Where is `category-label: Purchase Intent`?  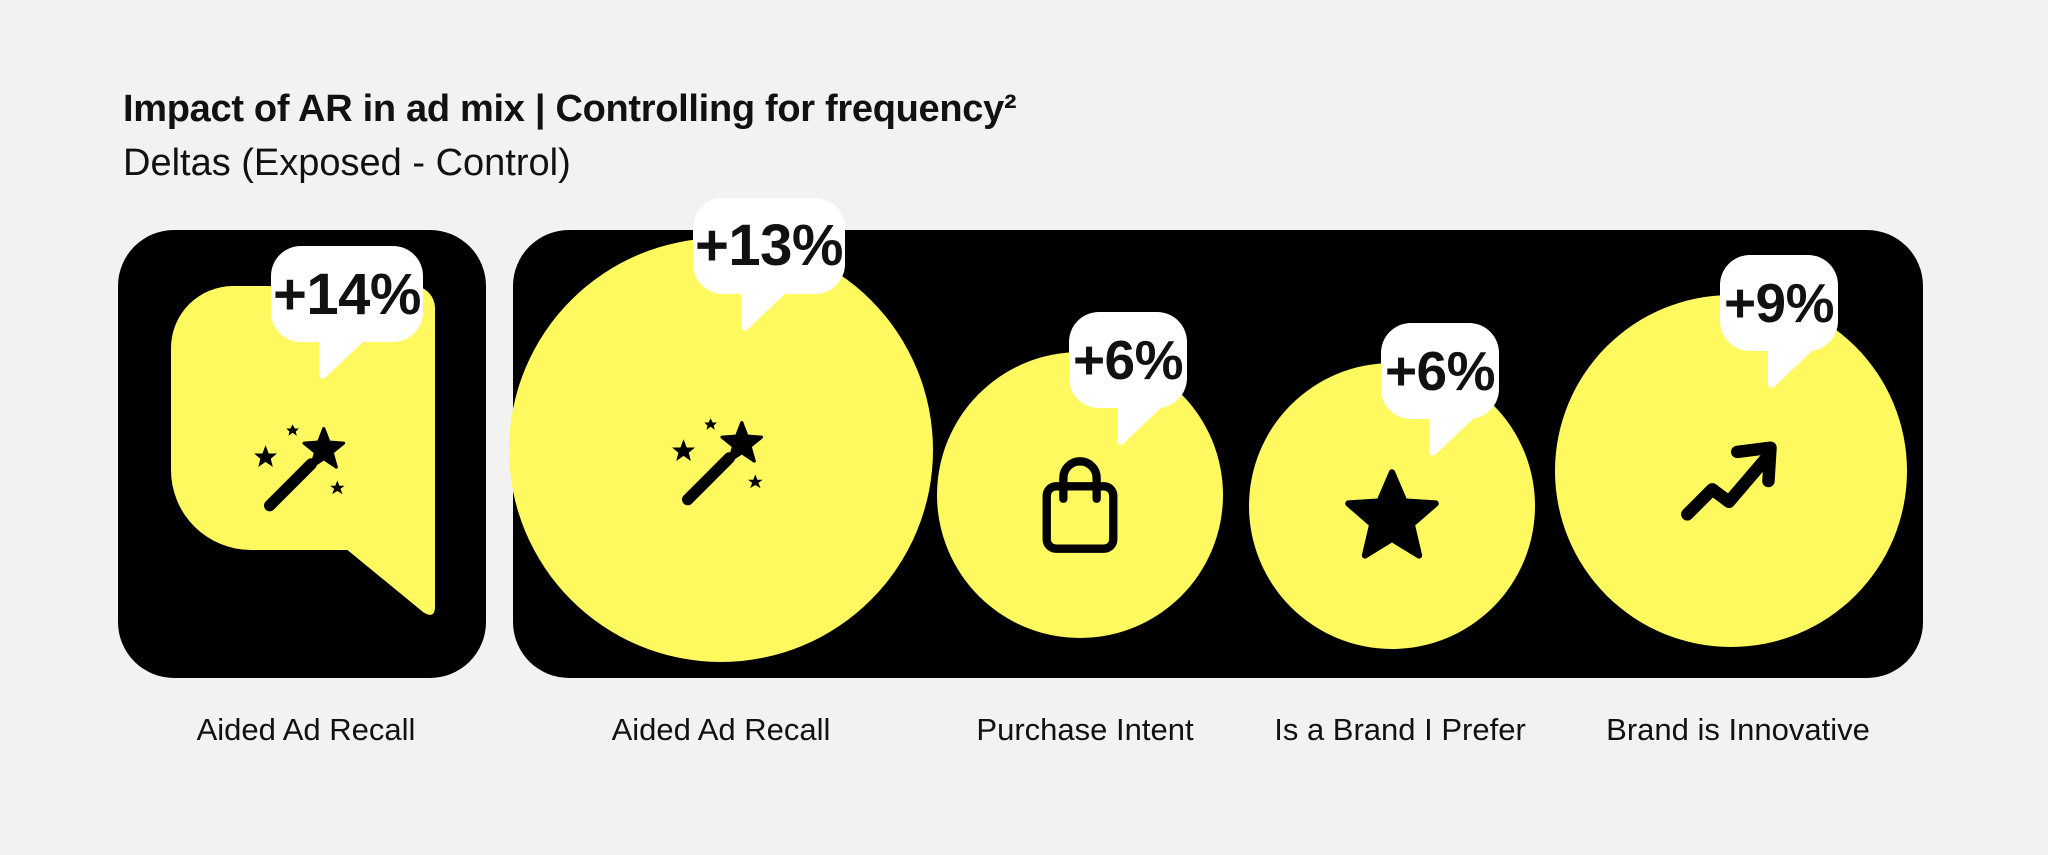
category-label: Purchase Intent is located at coordinates (1085, 729).